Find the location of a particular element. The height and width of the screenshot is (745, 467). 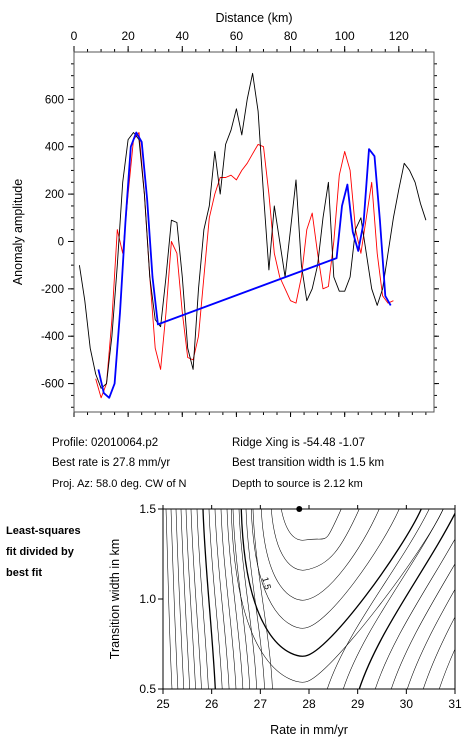

x-tick-label-top-4: 80 is located at coordinates (291, 36).